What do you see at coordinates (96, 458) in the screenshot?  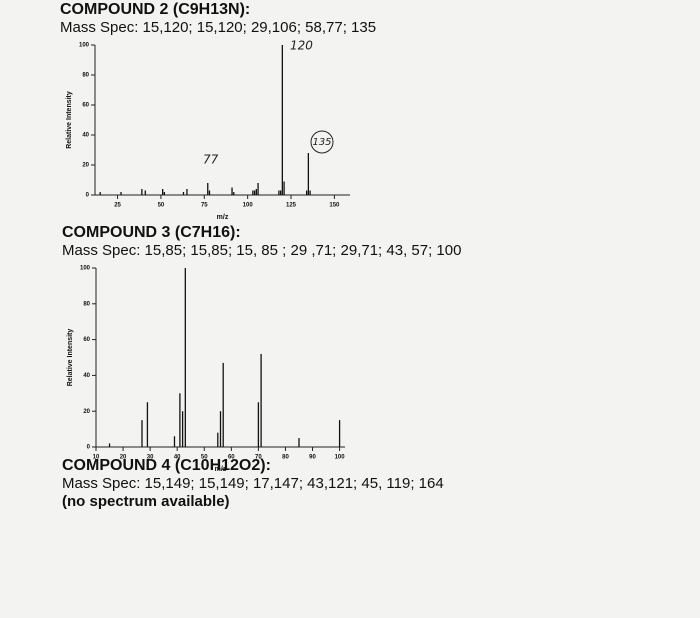 I see `x-tick-label: 10` at bounding box center [96, 458].